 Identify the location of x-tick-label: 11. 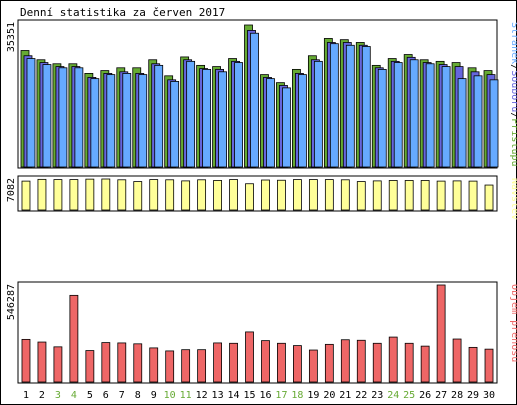
(186, 395).